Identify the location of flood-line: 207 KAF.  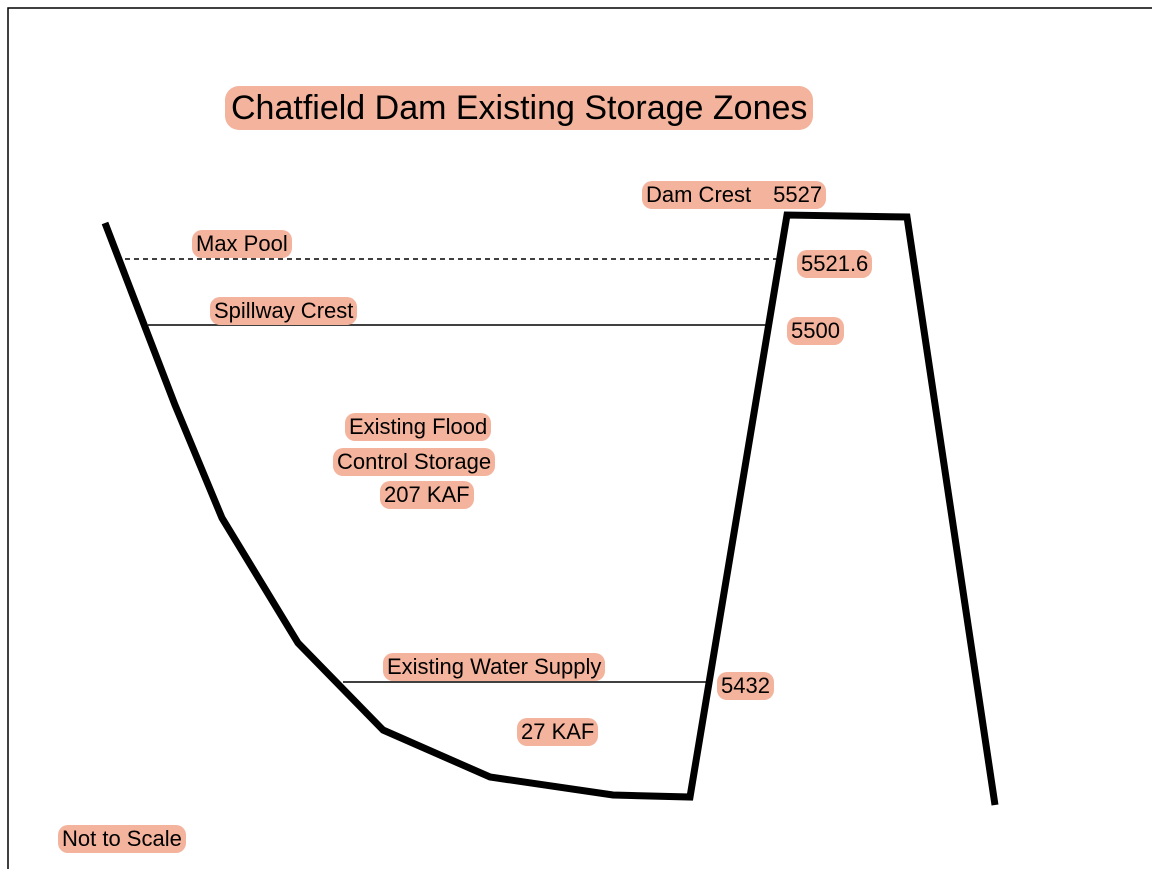
(427, 495).